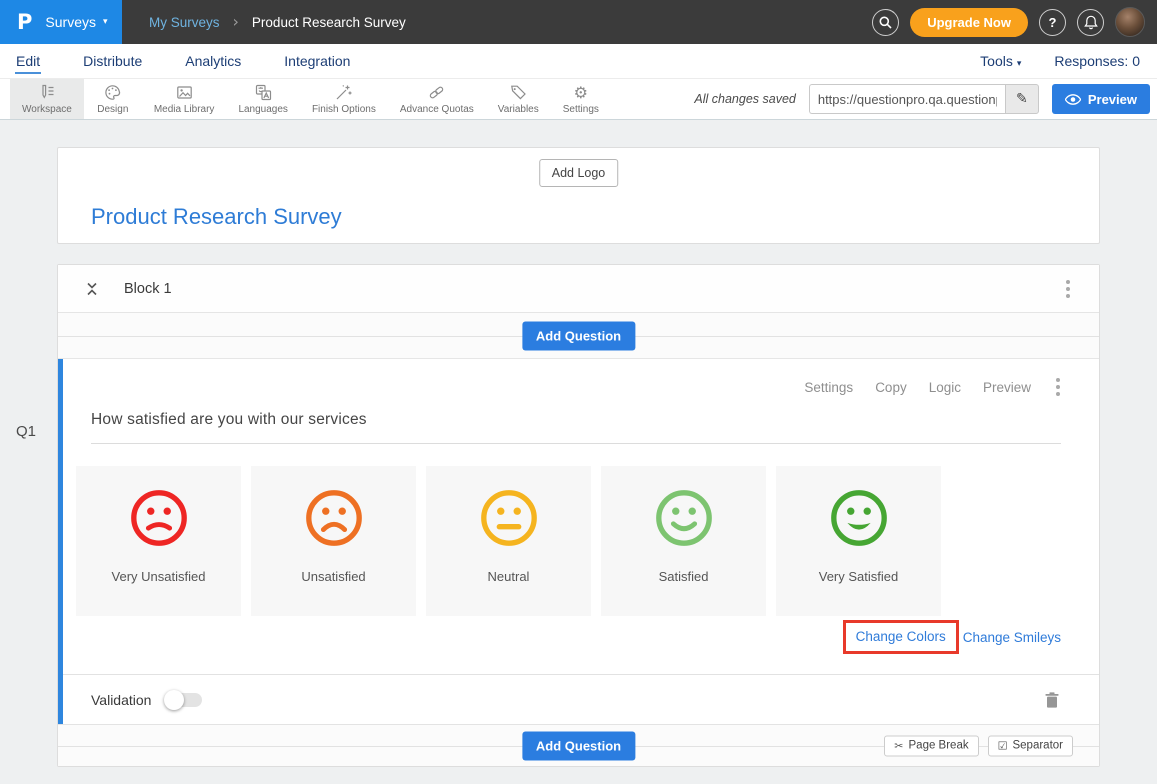 This screenshot has height=784, width=1157. What do you see at coordinates (343, 92) in the screenshot?
I see `magic-wand-icon` at bounding box center [343, 92].